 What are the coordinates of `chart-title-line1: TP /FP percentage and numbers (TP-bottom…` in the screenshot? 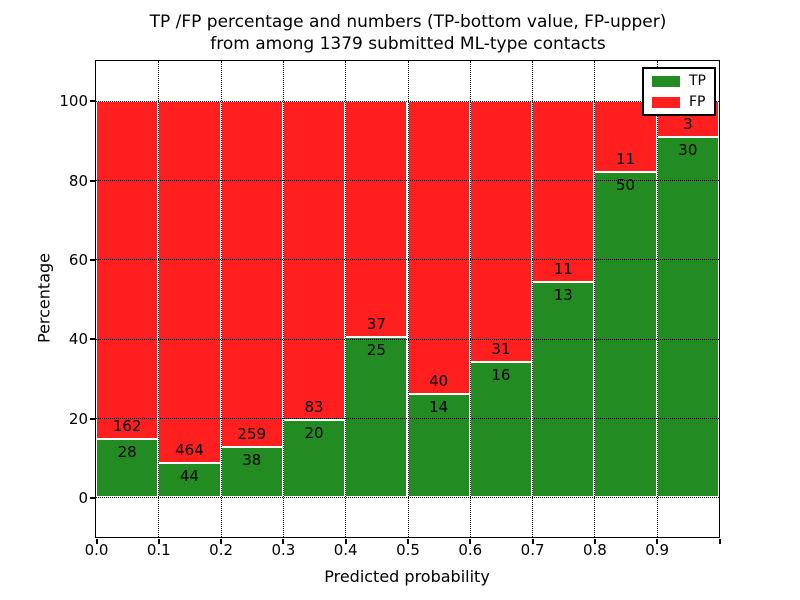 It's located at (408, 22).